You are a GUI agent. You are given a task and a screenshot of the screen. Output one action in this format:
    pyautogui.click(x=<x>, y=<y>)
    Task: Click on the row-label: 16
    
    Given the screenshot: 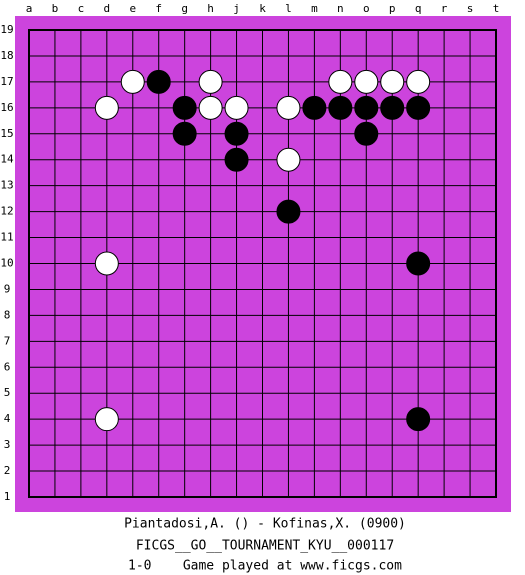 What is the action you would take?
    pyautogui.click(x=6, y=107)
    